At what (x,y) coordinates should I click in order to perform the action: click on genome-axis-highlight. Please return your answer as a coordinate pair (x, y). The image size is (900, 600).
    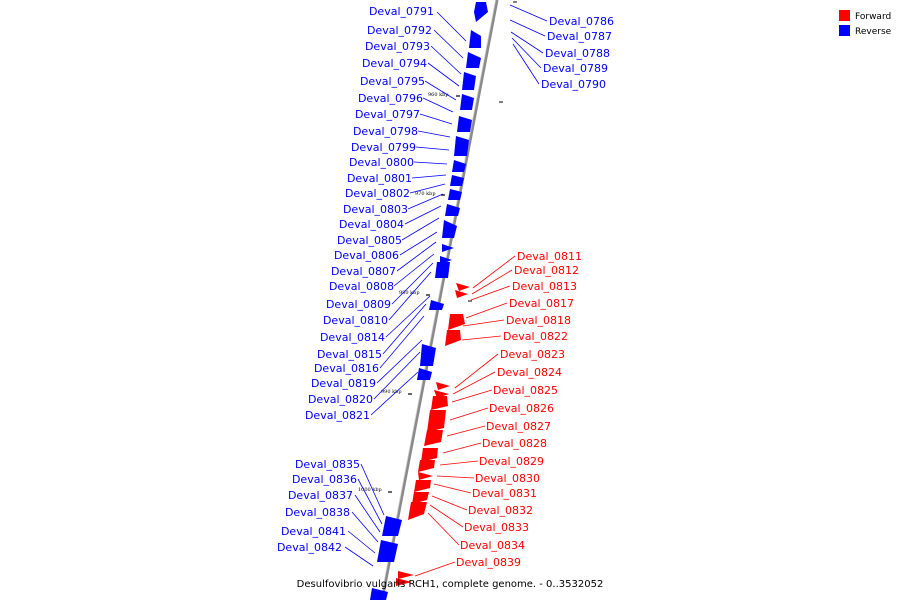
    Looking at the image, I should click on (438, 300).